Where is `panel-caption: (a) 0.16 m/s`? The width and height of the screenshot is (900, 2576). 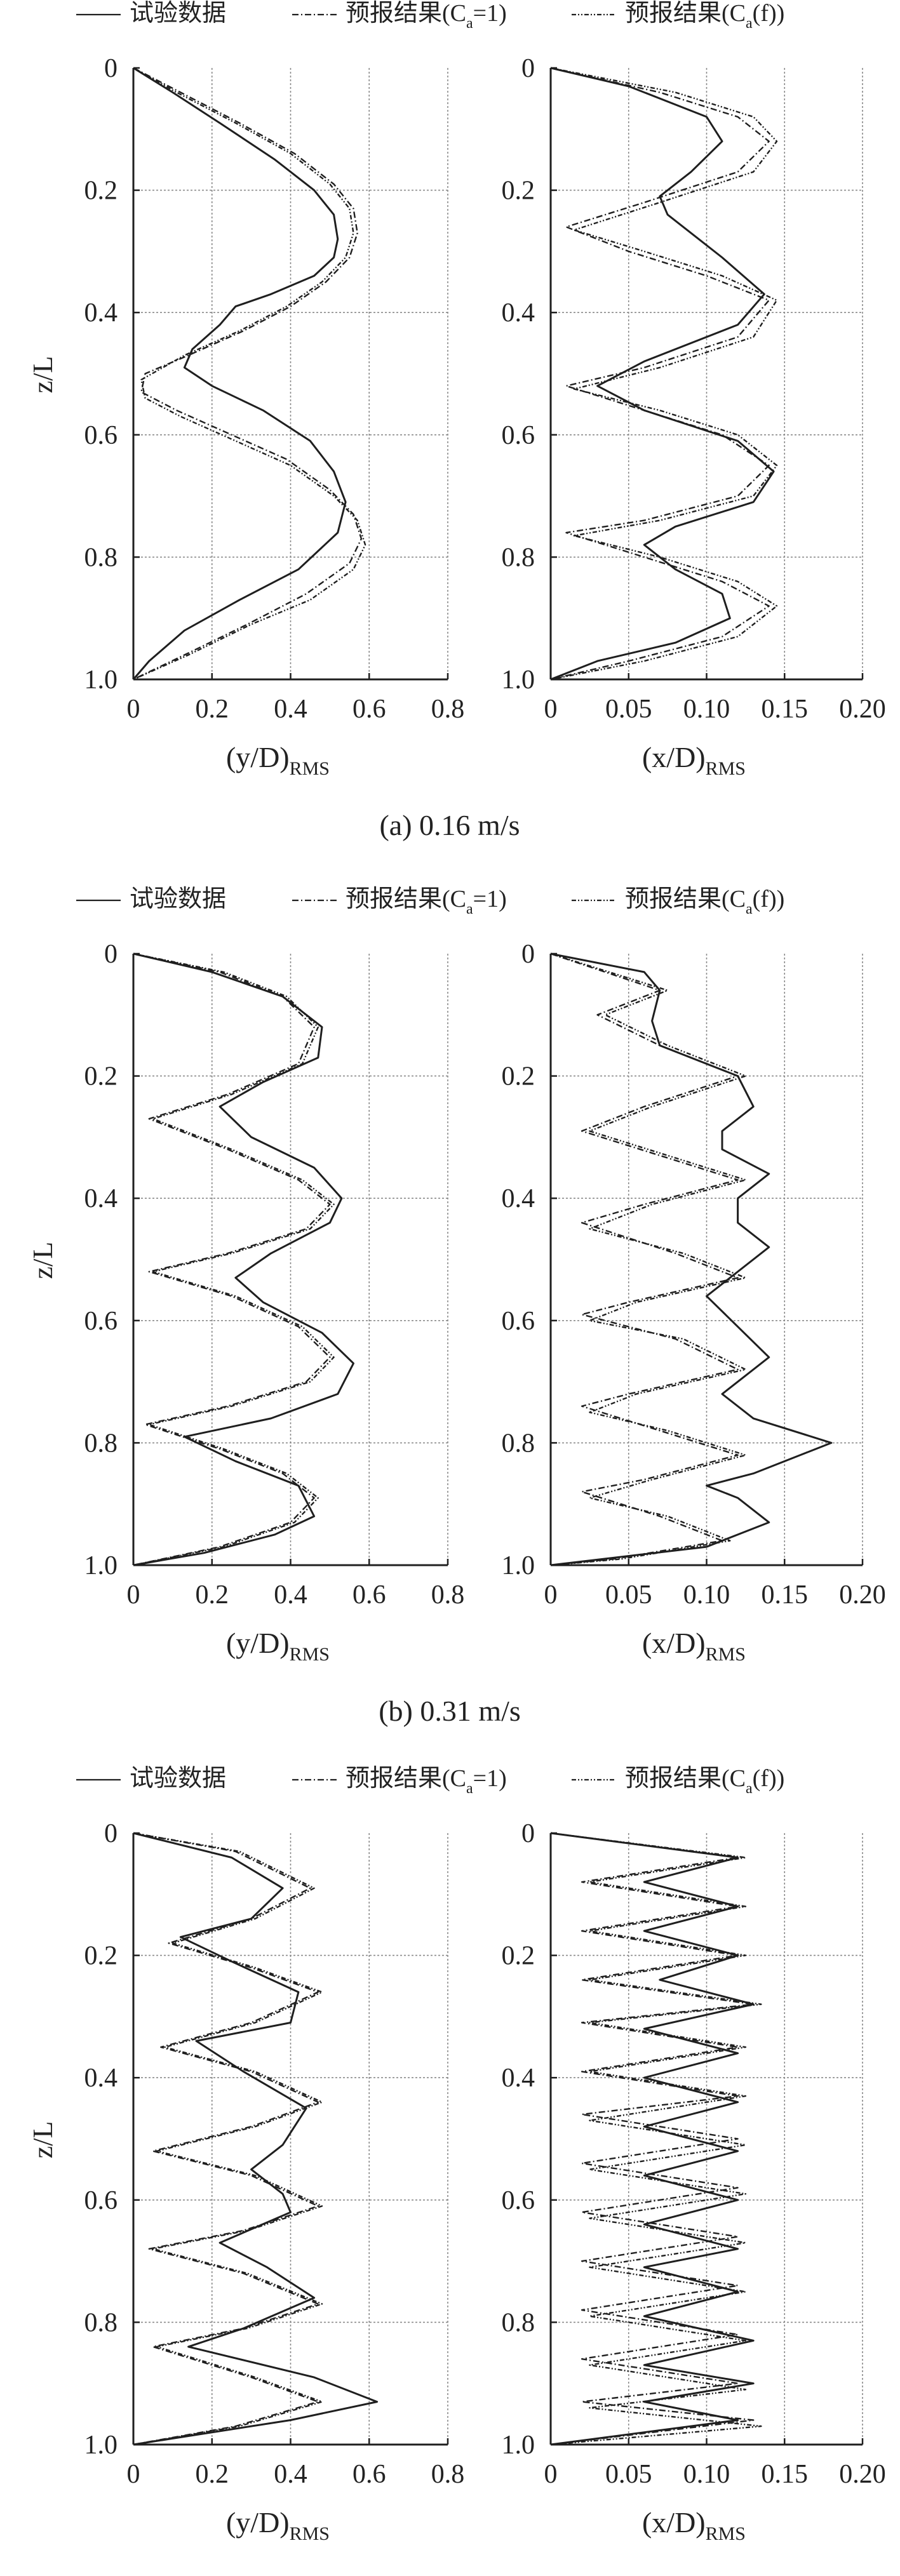 panel-caption: (a) 0.16 m/s is located at coordinates (449, 825).